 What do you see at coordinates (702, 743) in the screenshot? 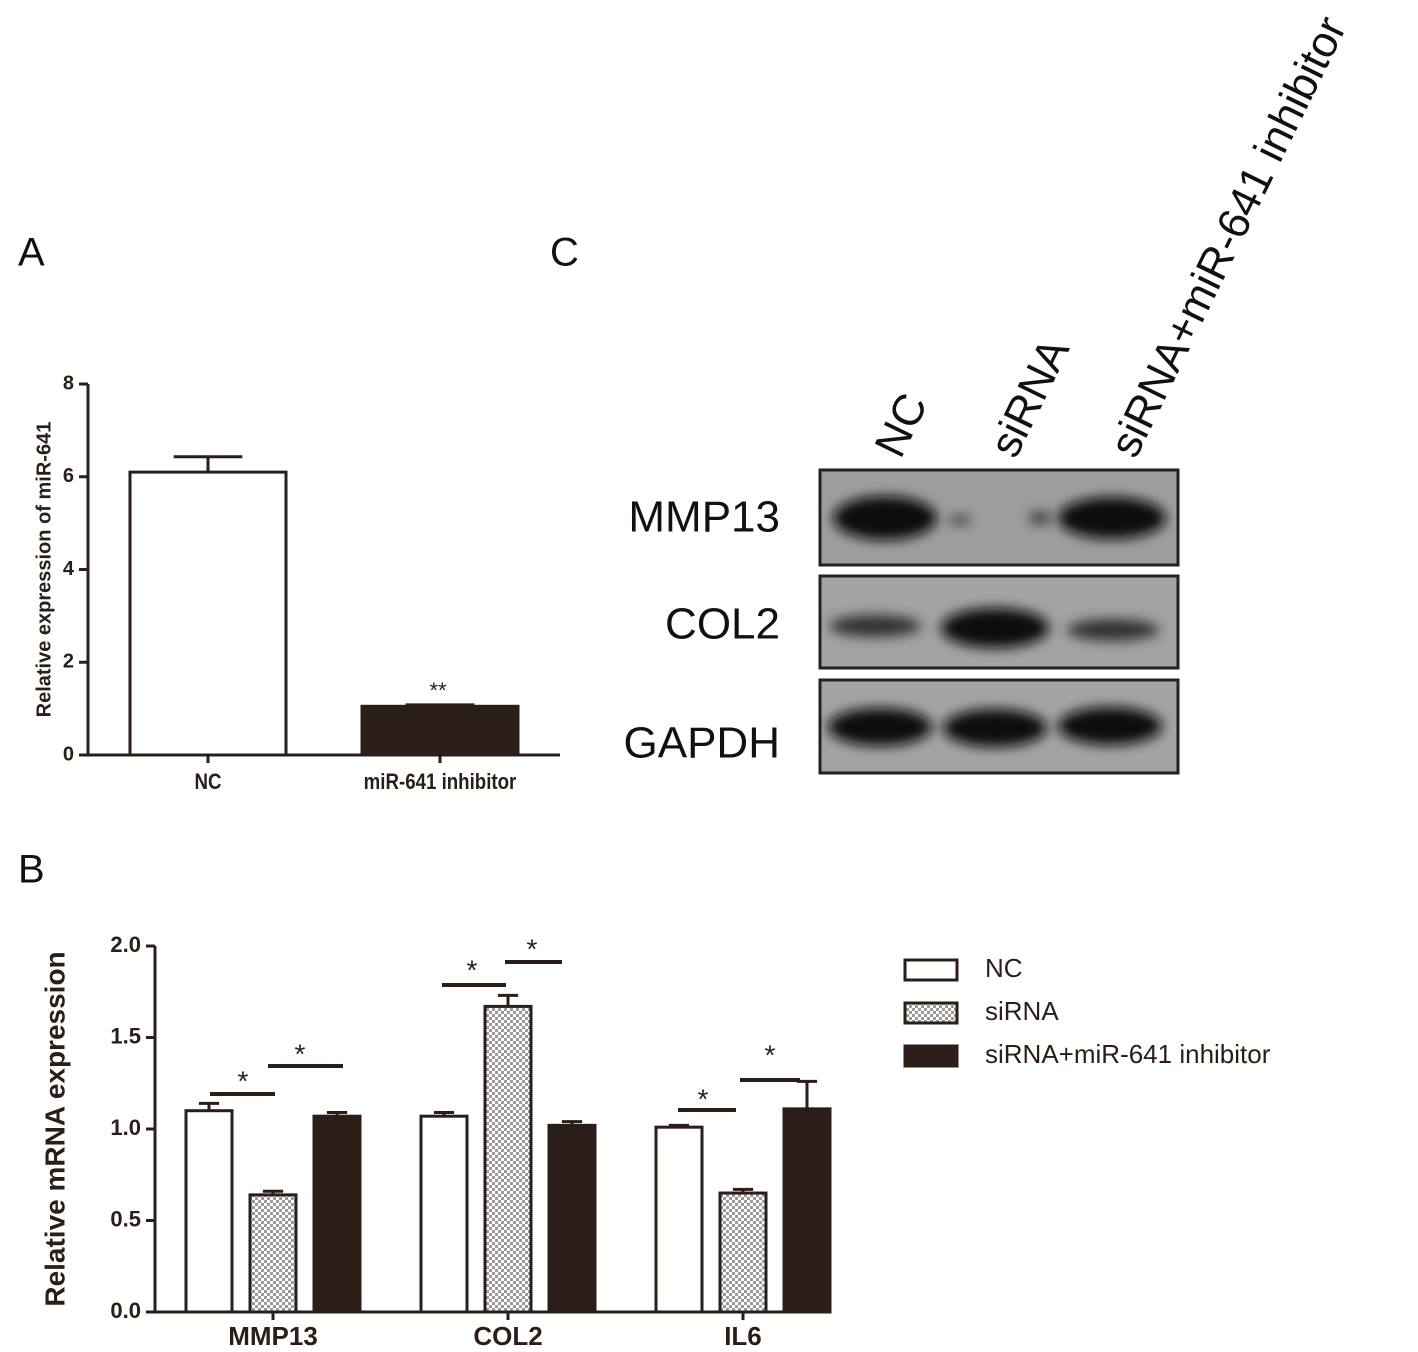
I see `blot-row-label: GAPDH` at bounding box center [702, 743].